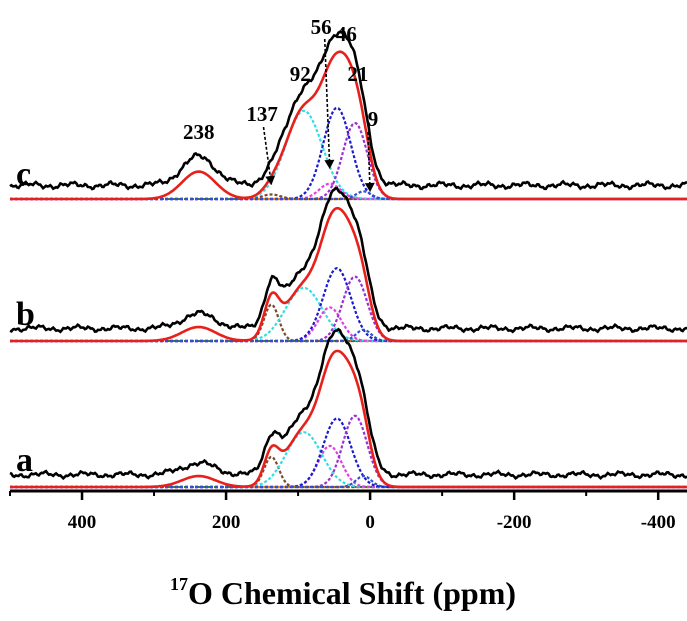 The width and height of the screenshot is (687, 621). I want to click on peak-label-137: 137, so click(262, 114).